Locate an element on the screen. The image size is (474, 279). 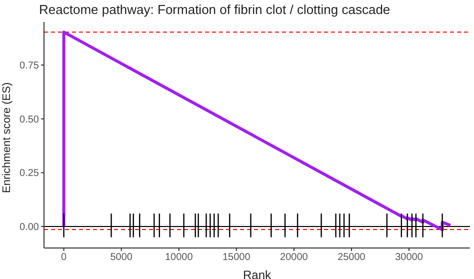
x-tick-label: 30000 is located at coordinates (409, 258).